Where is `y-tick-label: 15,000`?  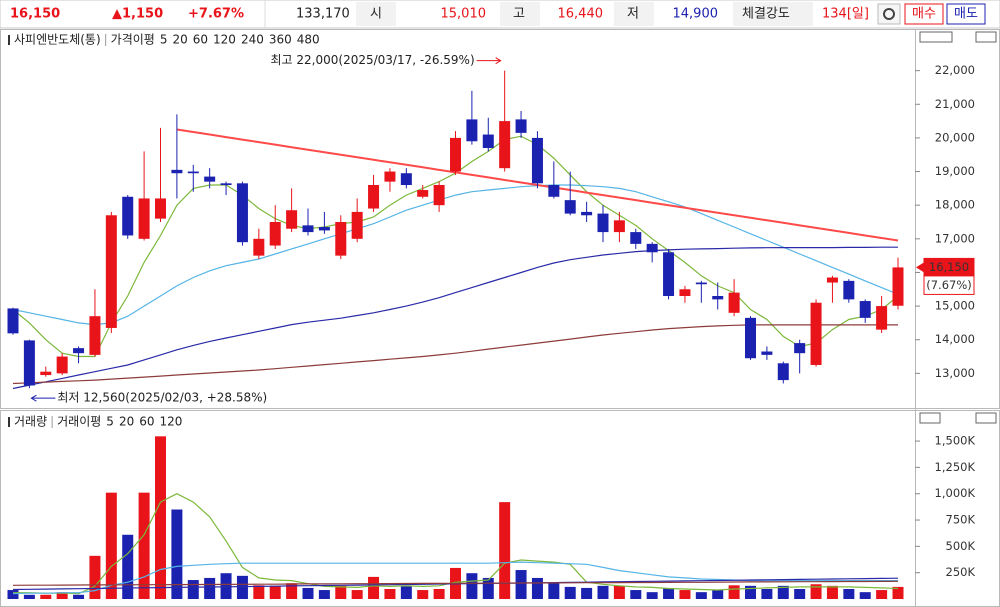 y-tick-label: 15,000 is located at coordinates (955, 306).